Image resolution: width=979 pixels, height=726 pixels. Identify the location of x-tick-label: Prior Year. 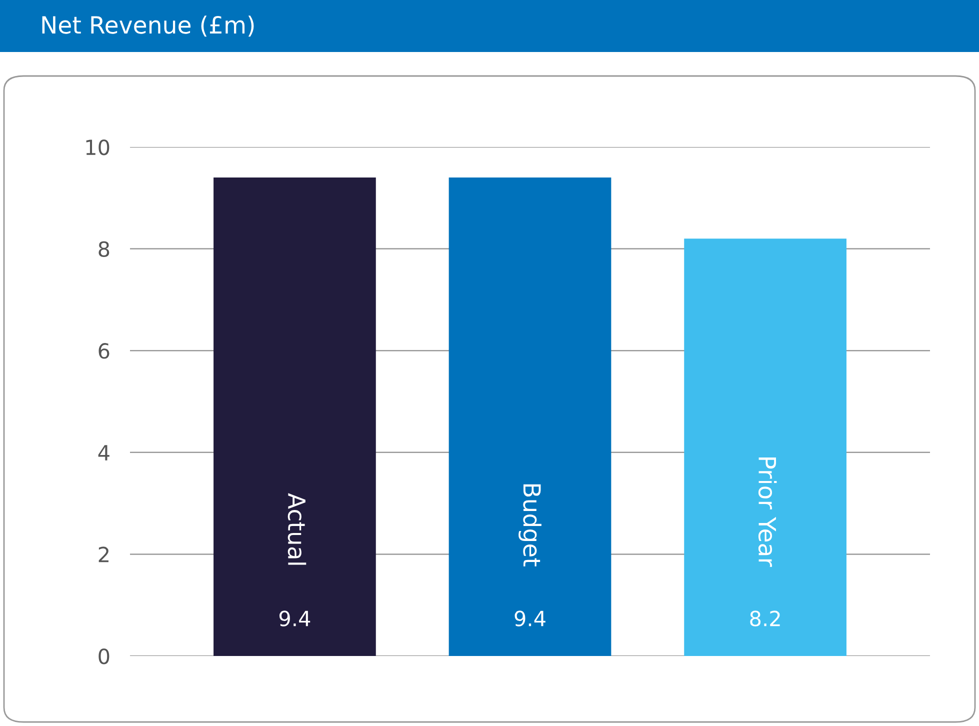
(767, 512).